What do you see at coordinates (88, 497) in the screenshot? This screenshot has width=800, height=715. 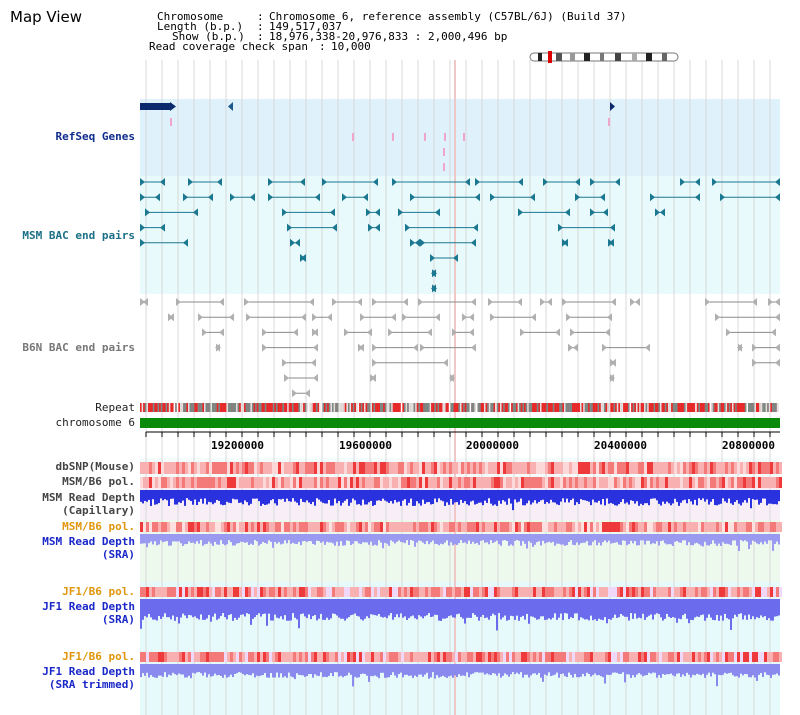 I see `track-label-msm-read-depth-capillary: MSM Read Depth` at bounding box center [88, 497].